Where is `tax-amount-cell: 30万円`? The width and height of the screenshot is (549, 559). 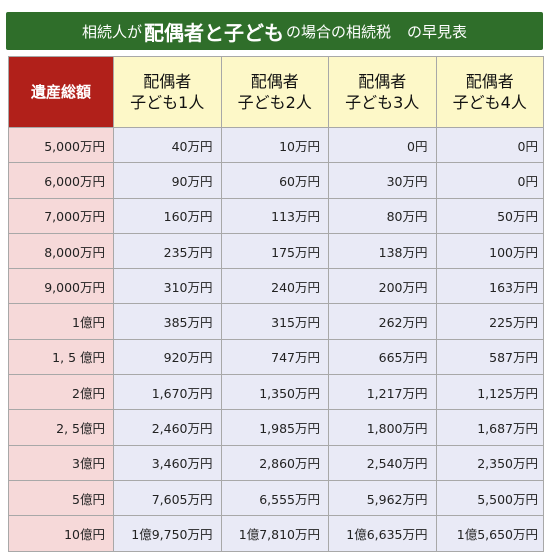 tax-amount-cell: 30万円 is located at coordinates (382, 180).